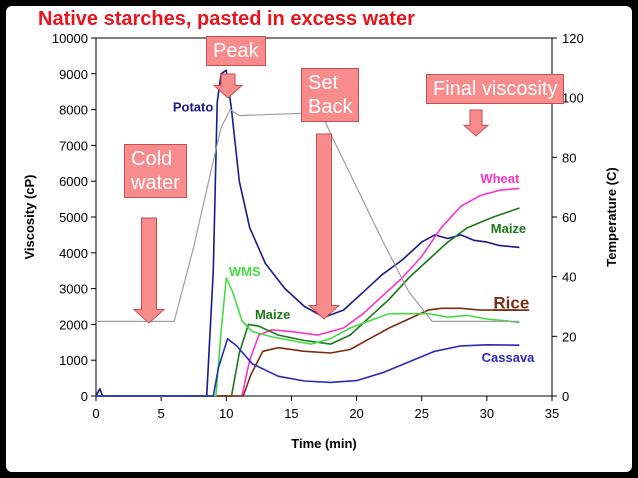 This screenshot has width=638, height=478. I want to click on set-back-arrow-icon, so click(324, 226).